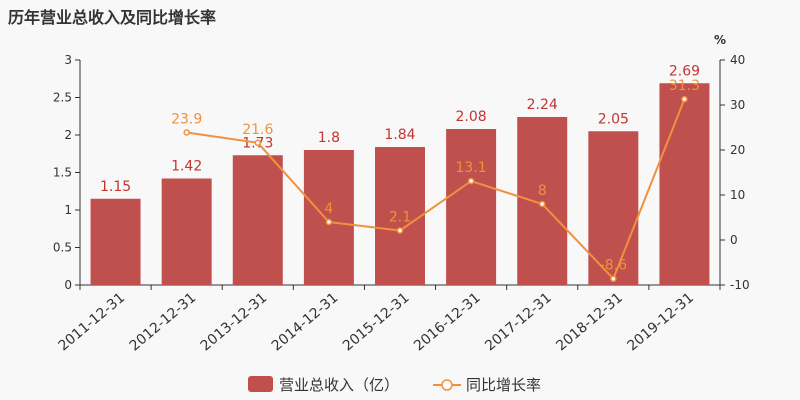  What do you see at coordinates (257, 130) in the screenshot?
I see `growth-value-label: 21.6` at bounding box center [257, 130].